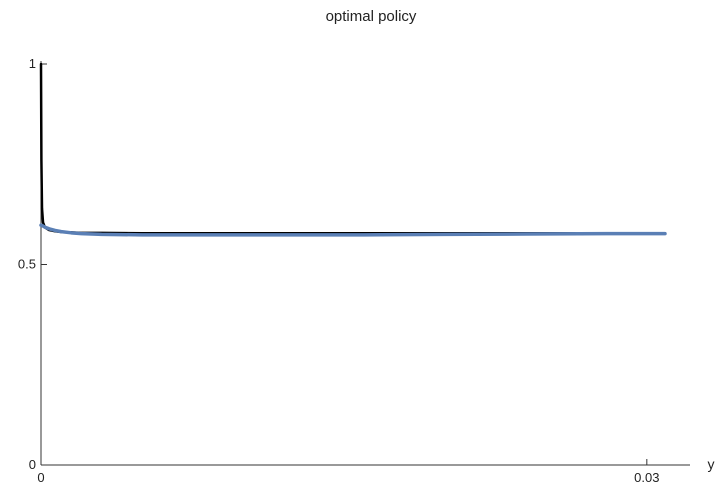 The height and width of the screenshot is (488, 719). What do you see at coordinates (40, 477) in the screenshot?
I see `x-tick-label: 0` at bounding box center [40, 477].